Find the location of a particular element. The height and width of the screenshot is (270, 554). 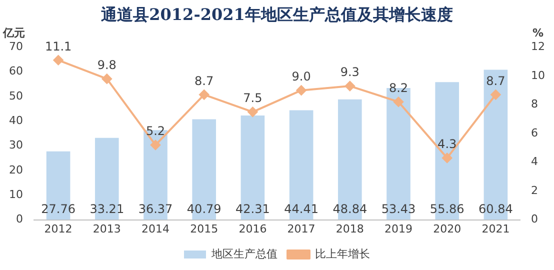

y2-tick-label: 8 is located at coordinates (534, 104).